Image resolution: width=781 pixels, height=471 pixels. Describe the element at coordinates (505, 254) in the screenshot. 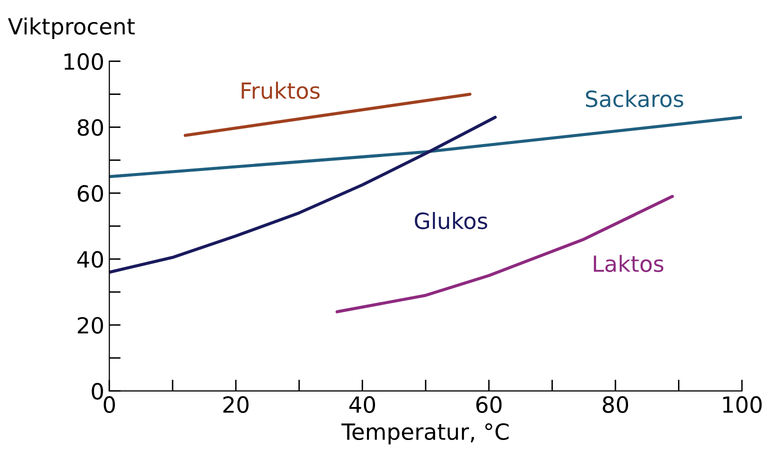

I see `line-series` at that location.